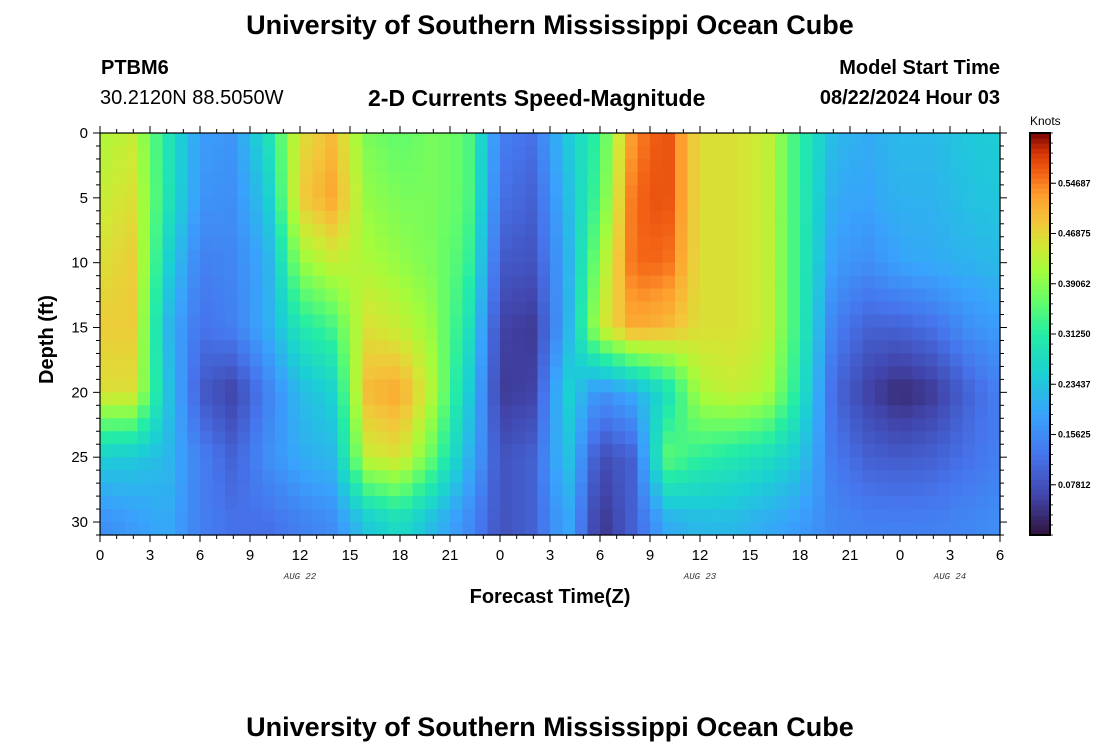 This screenshot has width=1100, height=750. Describe the element at coordinates (919, 68) in the screenshot. I see `model-start-label: Model Start Time` at that location.